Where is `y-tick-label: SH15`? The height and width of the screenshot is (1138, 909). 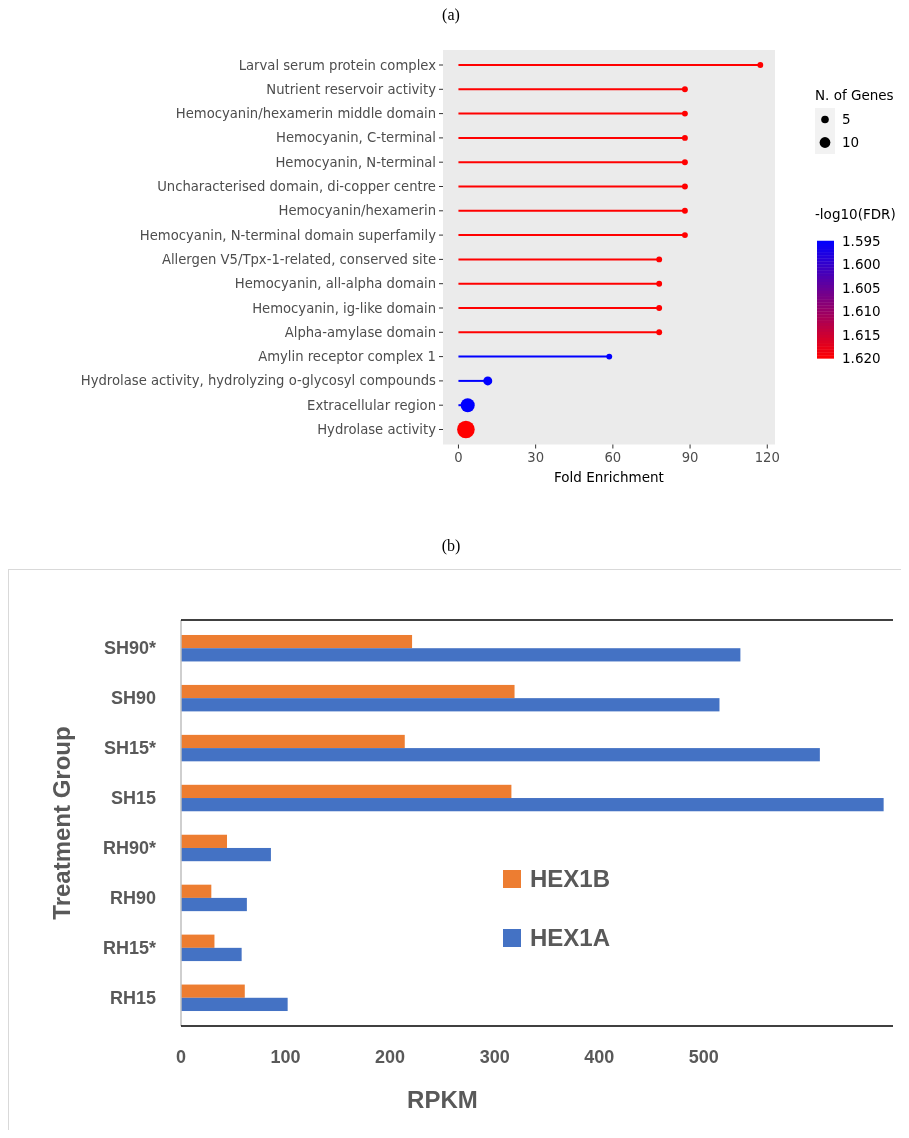 y-tick-label: SH15 is located at coordinates (133, 798).